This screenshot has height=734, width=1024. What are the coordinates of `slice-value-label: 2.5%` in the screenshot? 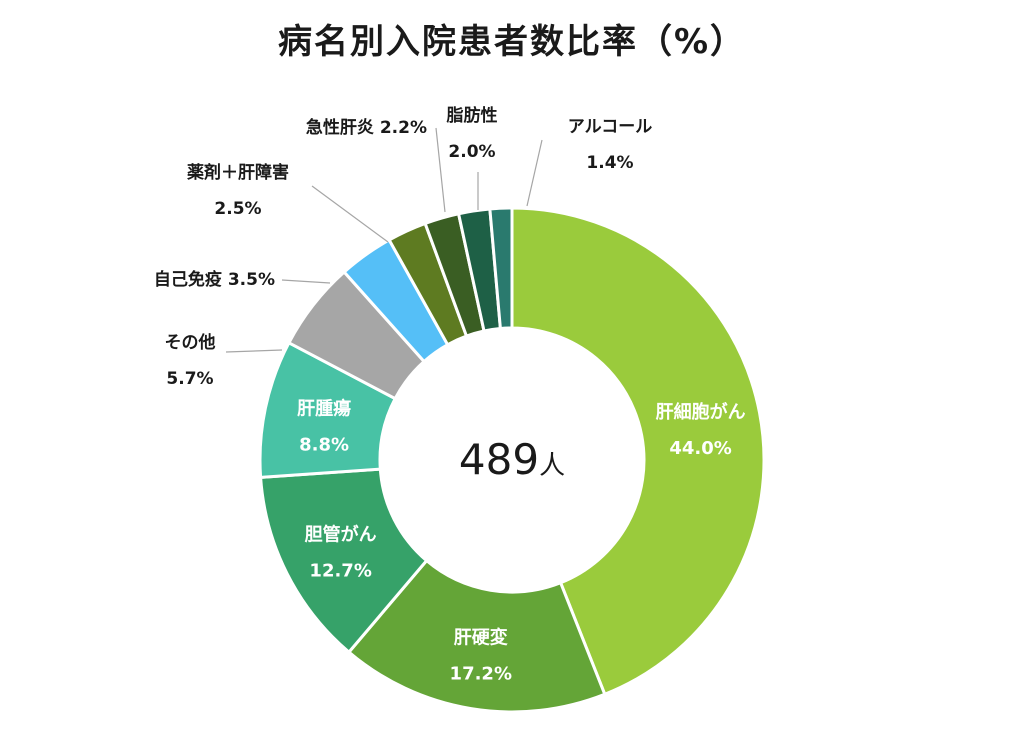 It's located at (237, 209).